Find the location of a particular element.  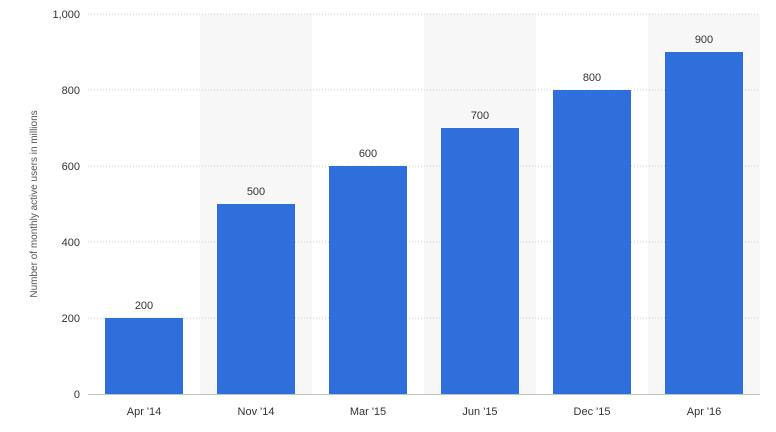

data-label-1: 500 is located at coordinates (256, 192).